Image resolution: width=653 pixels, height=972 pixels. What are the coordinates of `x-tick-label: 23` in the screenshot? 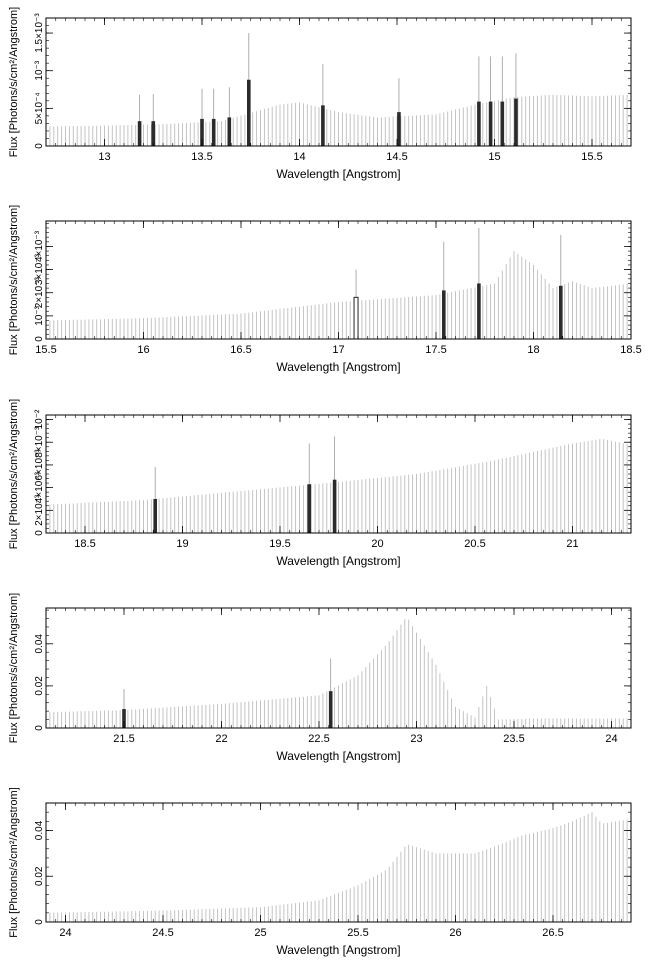 It's located at (416, 739).